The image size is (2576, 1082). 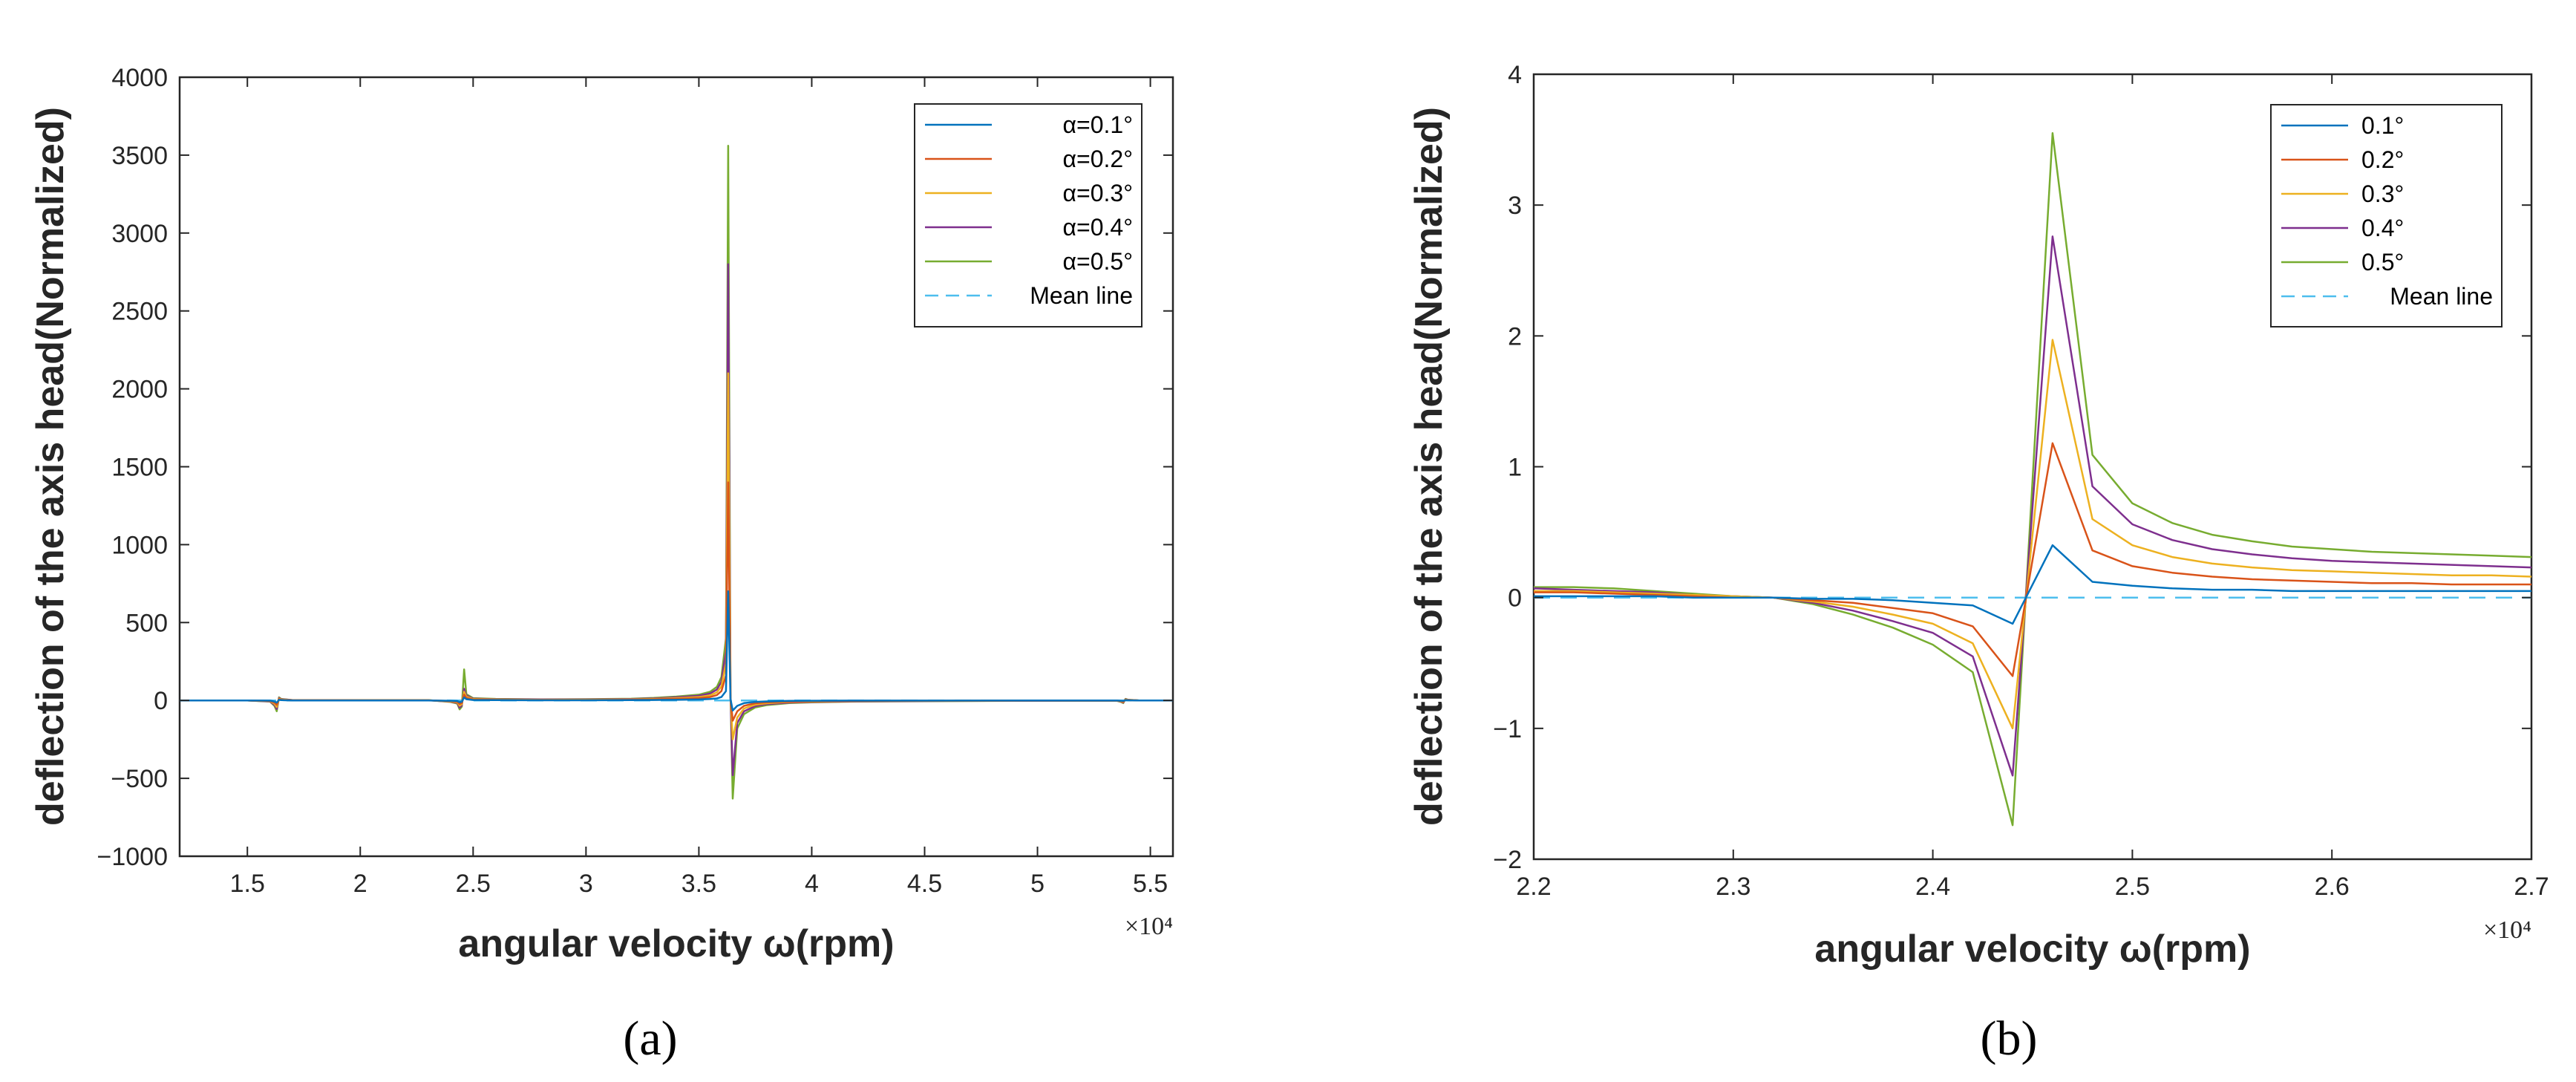 What do you see at coordinates (139, 78) in the screenshot?
I see `panel-a-y-tick-label: 4000` at bounding box center [139, 78].